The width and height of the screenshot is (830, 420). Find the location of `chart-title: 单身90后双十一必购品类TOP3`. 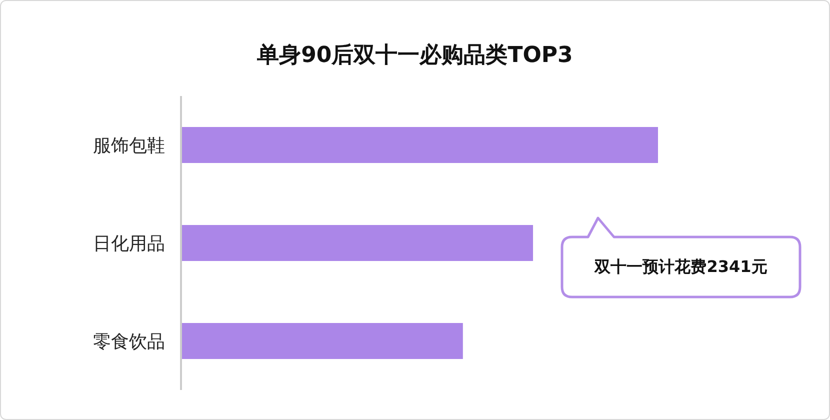

chart-title: 单身90后双十一必购品类TOP3 is located at coordinates (415, 56).